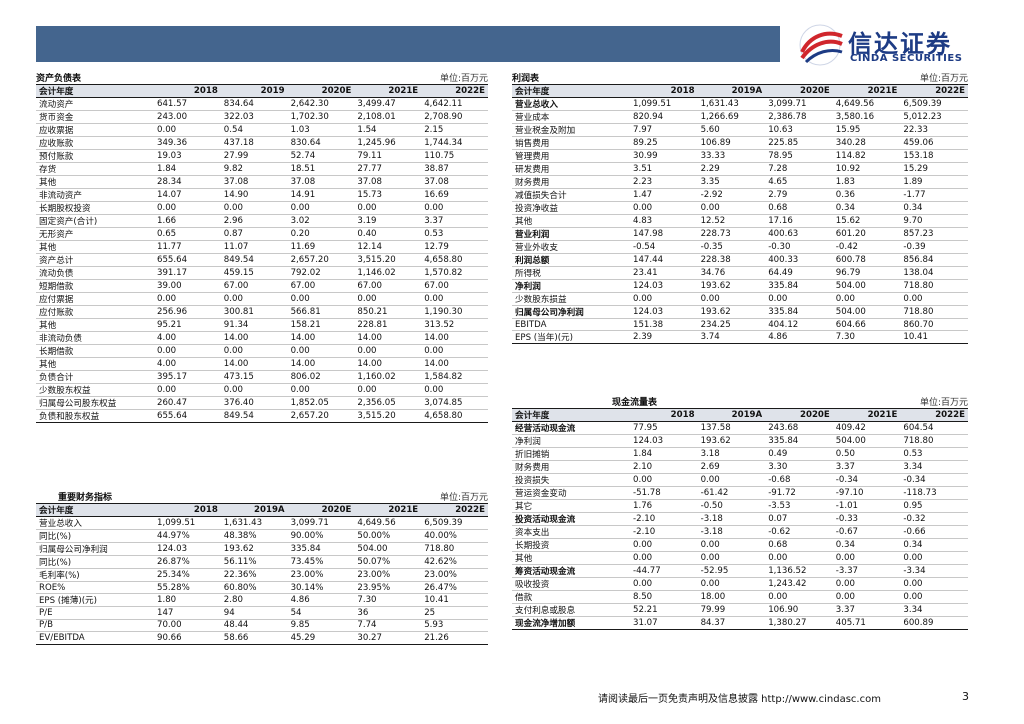 This screenshot has height=724, width=1024. What do you see at coordinates (664, 247) in the screenshot?
I see `cell-value: -0.54` at bounding box center [664, 247].